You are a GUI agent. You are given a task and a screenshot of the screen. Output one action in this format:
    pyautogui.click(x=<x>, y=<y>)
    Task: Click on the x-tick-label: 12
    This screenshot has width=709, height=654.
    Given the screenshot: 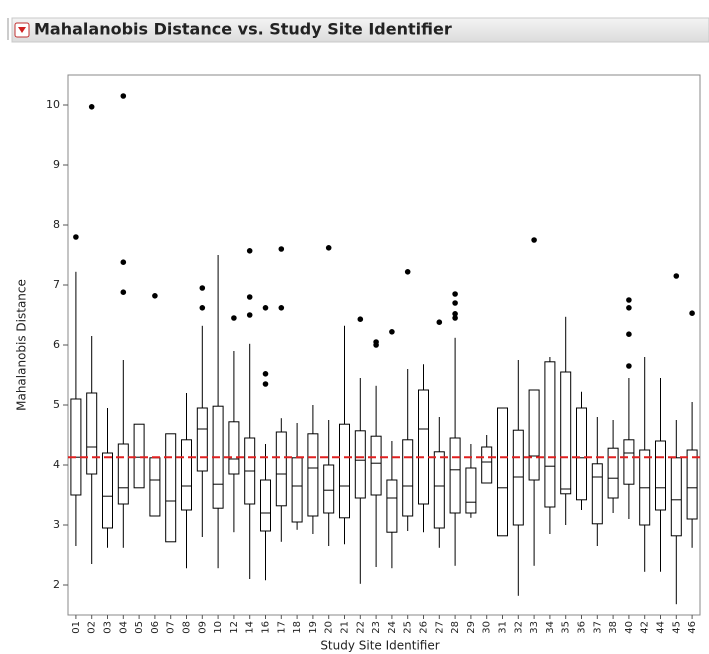 What is the action you would take?
    pyautogui.click(x=234, y=627)
    